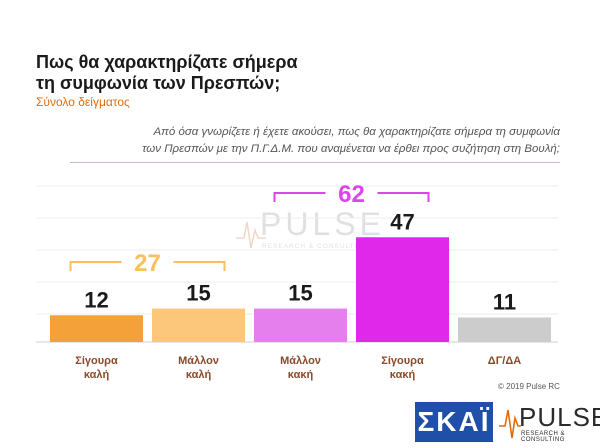  I want to click on skai-logo-text: ΣΚΑΪ, so click(454, 421).